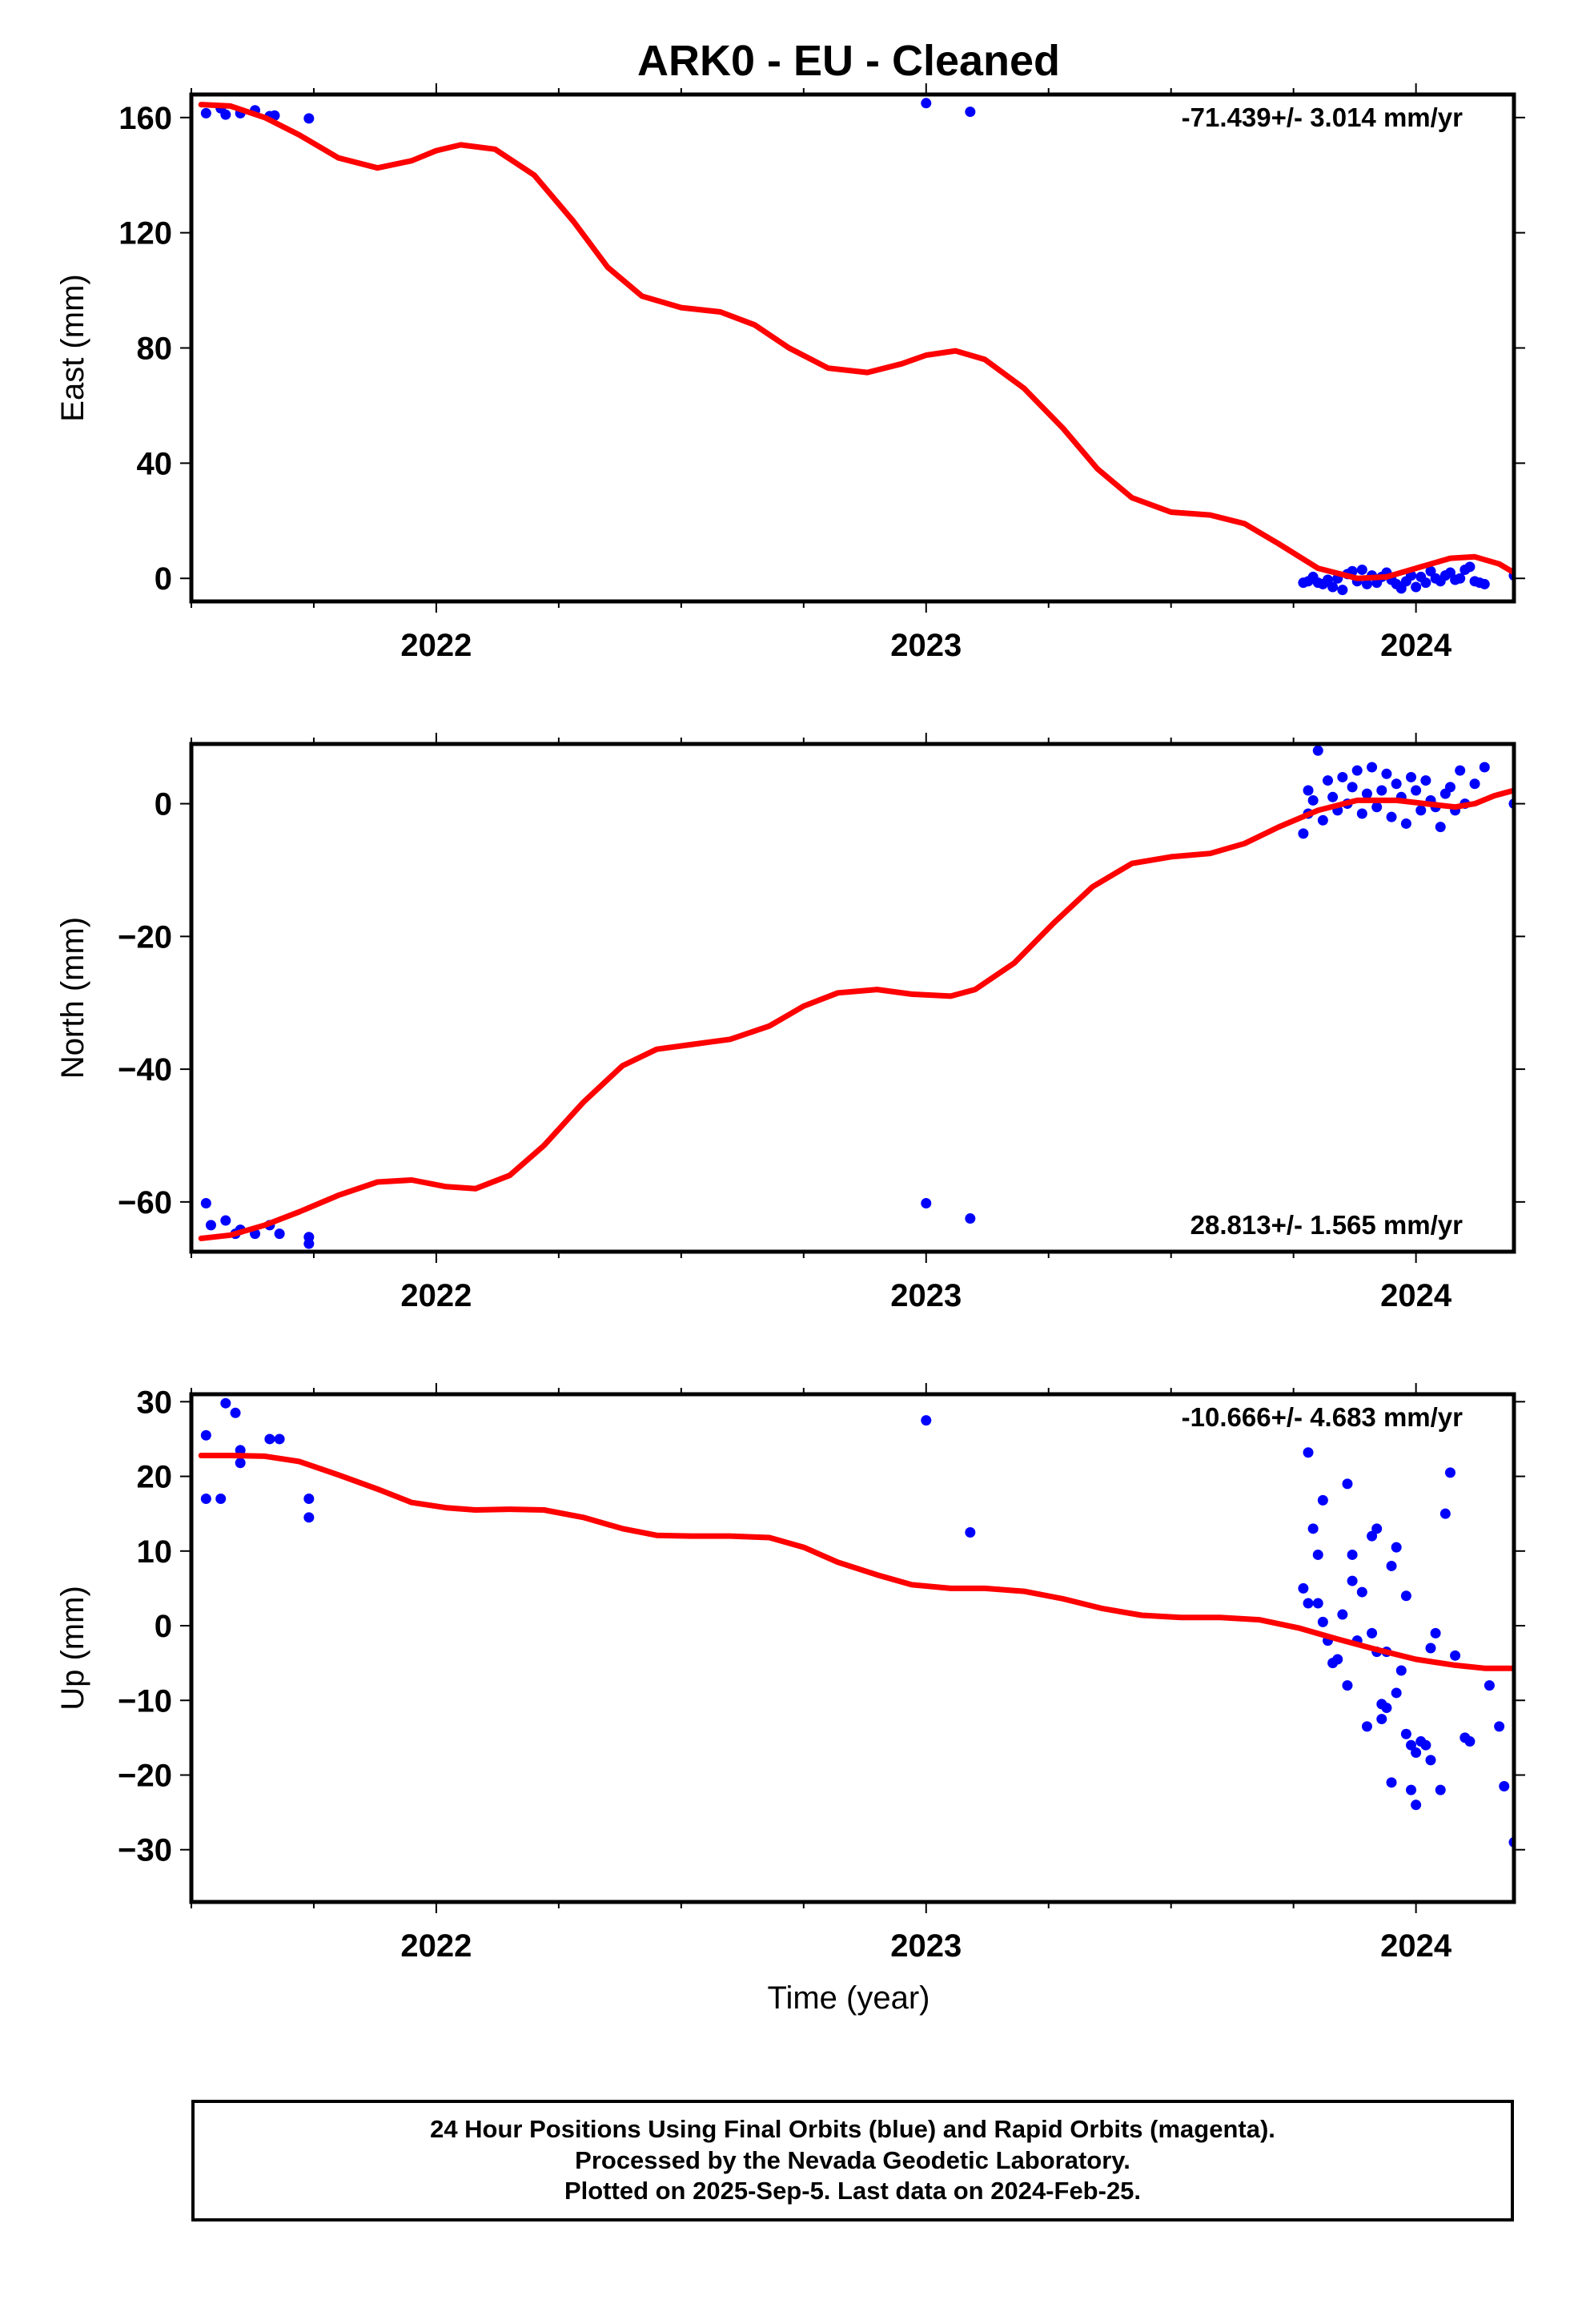 The width and height of the screenshot is (1582, 2324). Describe the element at coordinates (145, 1701) in the screenshot. I see `y-tick-label: −10` at that location.